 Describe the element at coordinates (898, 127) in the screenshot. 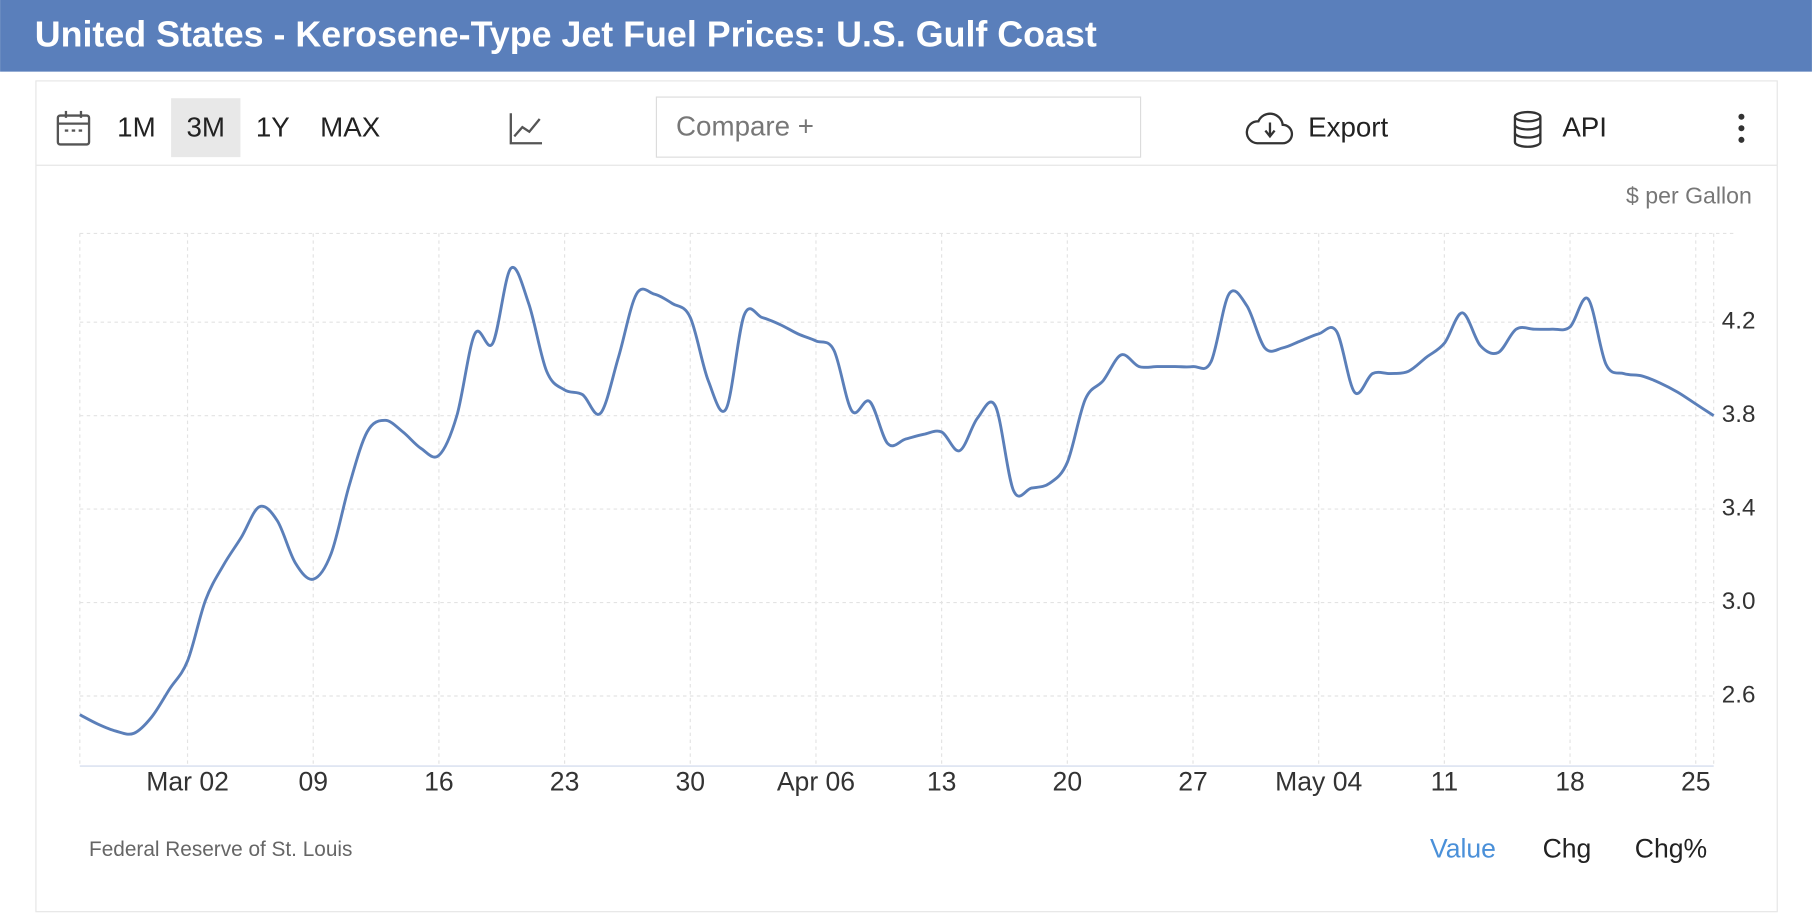

I see `compare-box` at that location.